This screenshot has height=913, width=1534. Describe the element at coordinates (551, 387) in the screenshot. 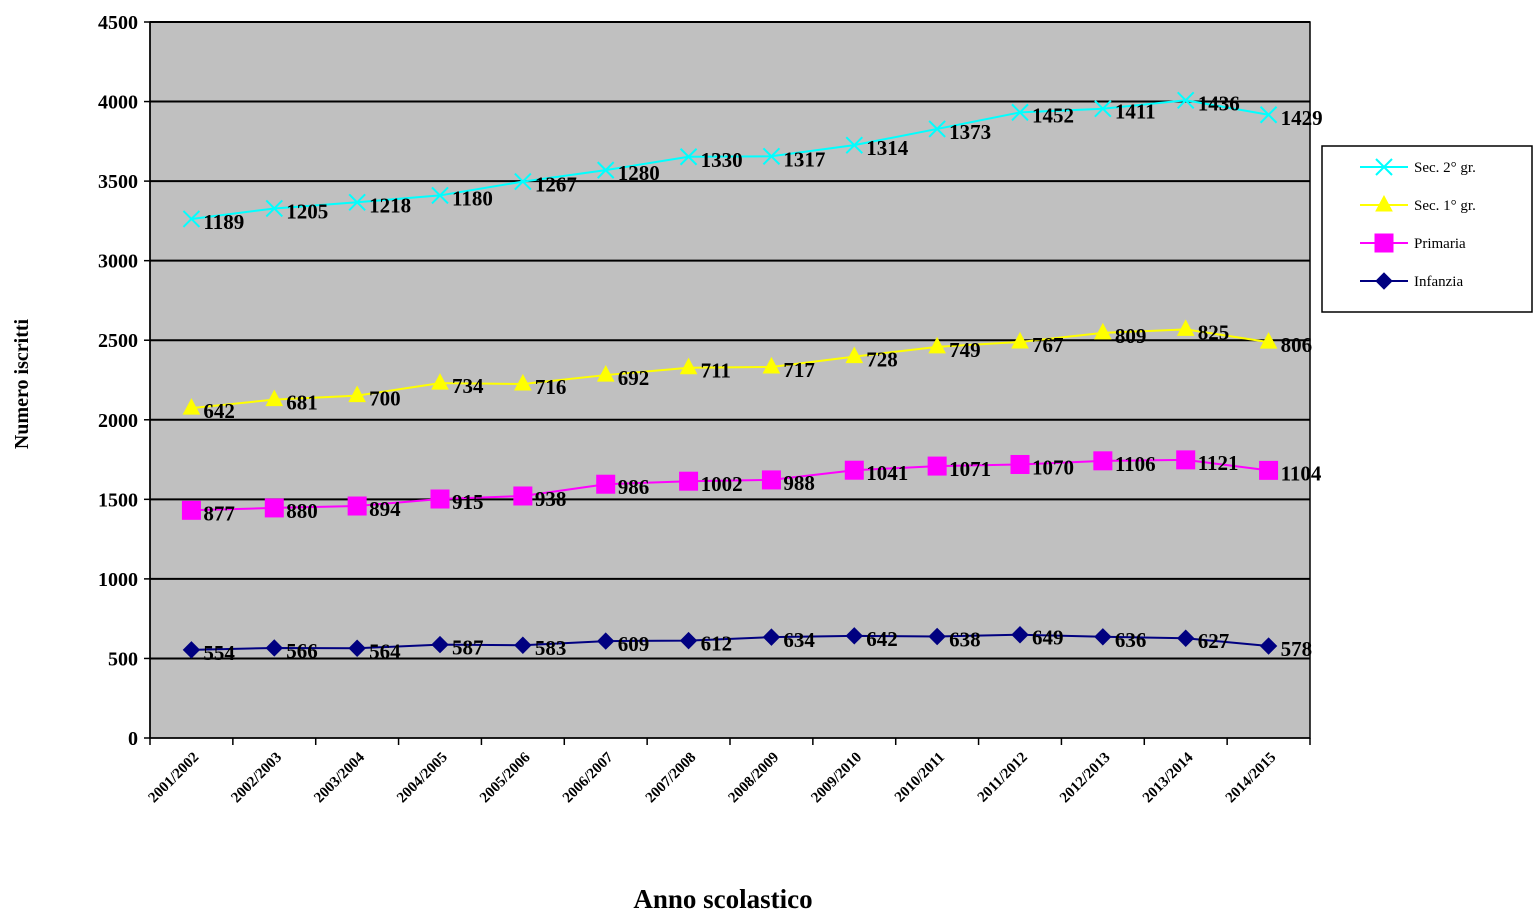

I see `data-label: 716` at that location.